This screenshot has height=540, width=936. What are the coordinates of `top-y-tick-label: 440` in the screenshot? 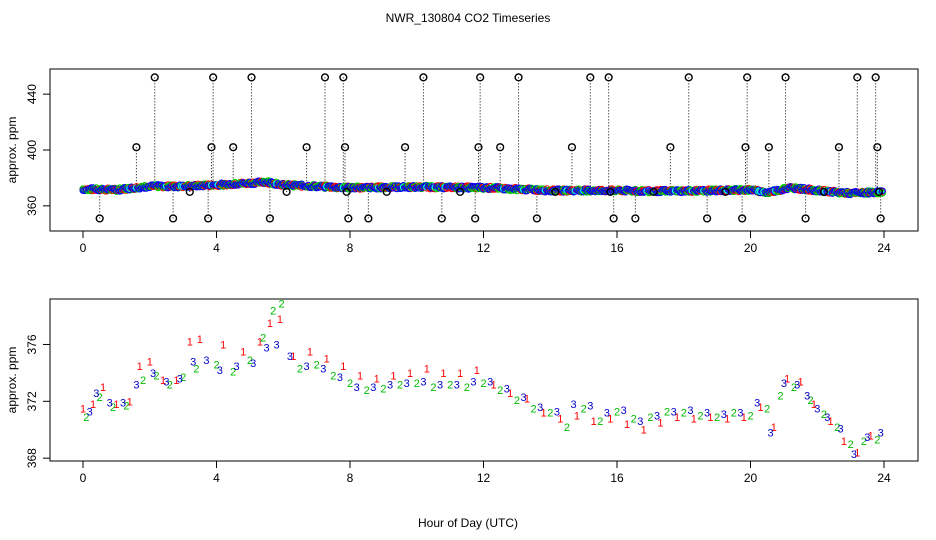 It's located at (32, 94).